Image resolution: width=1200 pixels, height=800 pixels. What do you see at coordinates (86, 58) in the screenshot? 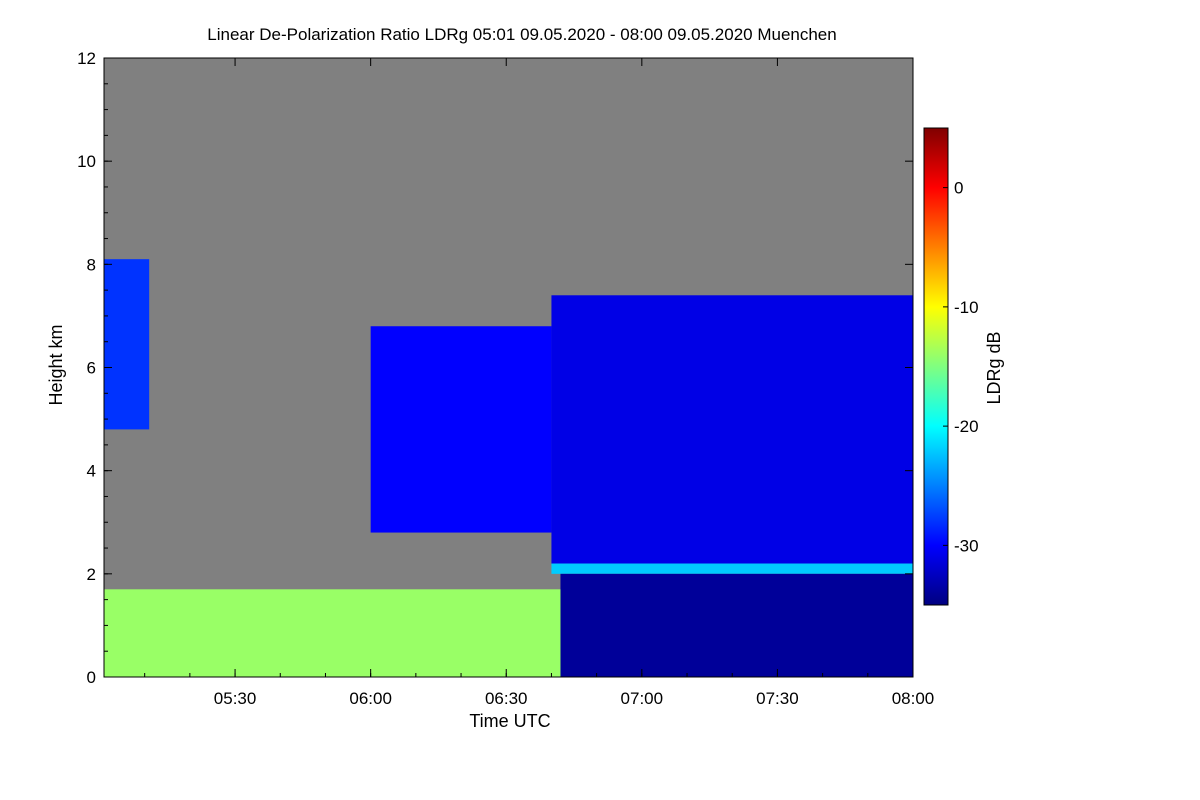
I see `y-tick-label: 12` at bounding box center [86, 58].